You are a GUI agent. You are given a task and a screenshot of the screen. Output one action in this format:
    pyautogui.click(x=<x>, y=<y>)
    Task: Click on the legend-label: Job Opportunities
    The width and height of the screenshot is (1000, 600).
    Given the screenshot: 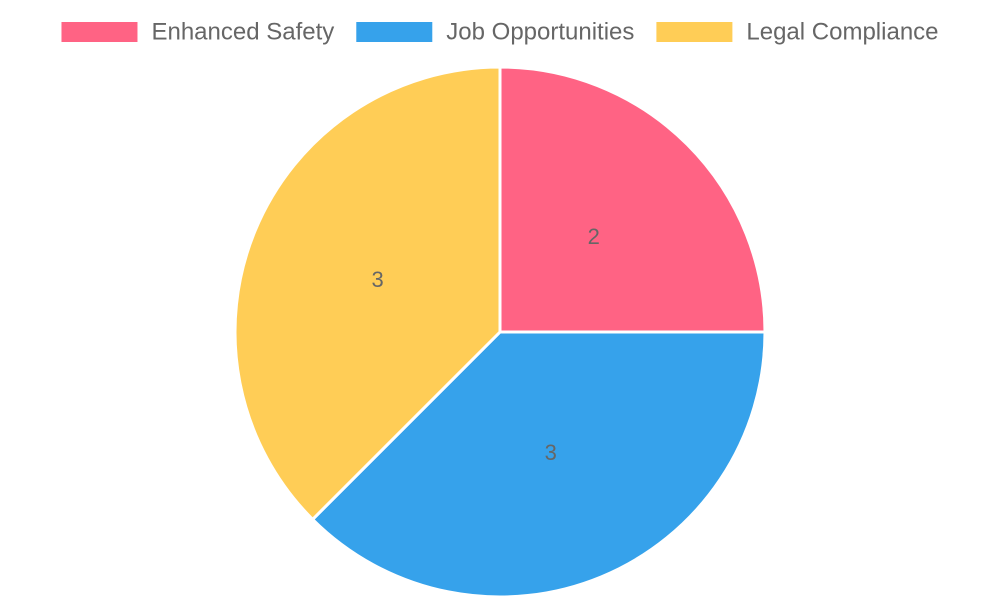 What is the action you would take?
    pyautogui.click(x=540, y=31)
    